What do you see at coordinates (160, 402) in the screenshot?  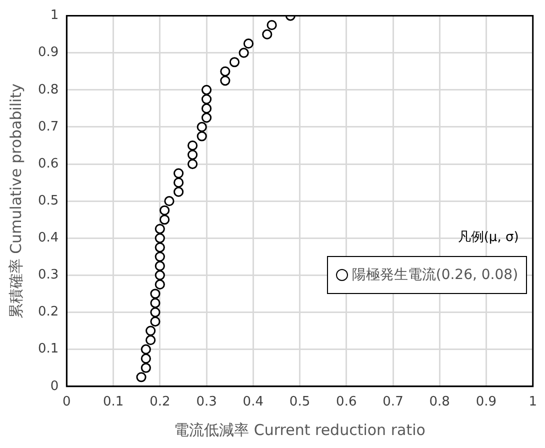 I see `x-tick-label: 0.2` at bounding box center [160, 402].